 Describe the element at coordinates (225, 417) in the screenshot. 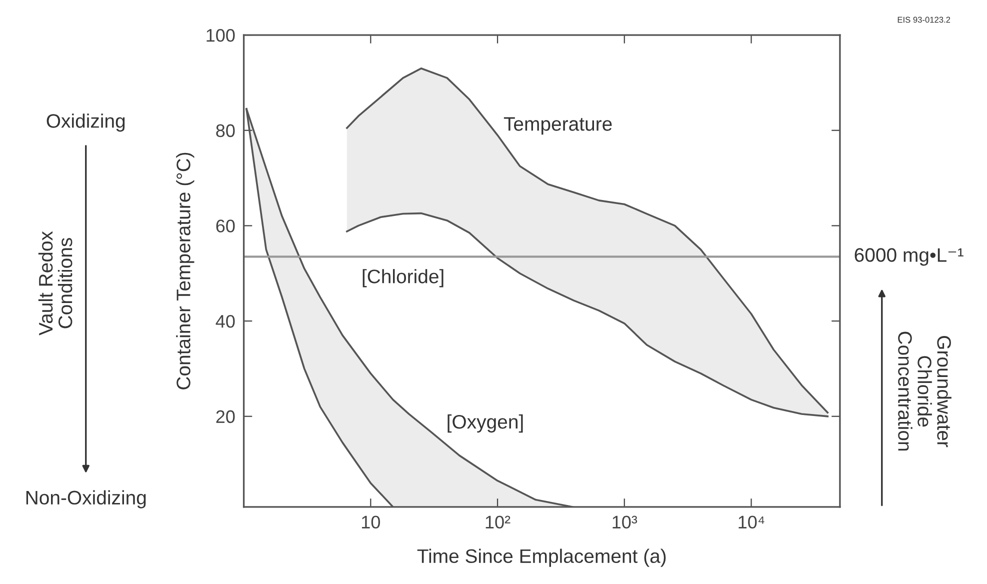

I see `y-tick-label: 20` at that location.